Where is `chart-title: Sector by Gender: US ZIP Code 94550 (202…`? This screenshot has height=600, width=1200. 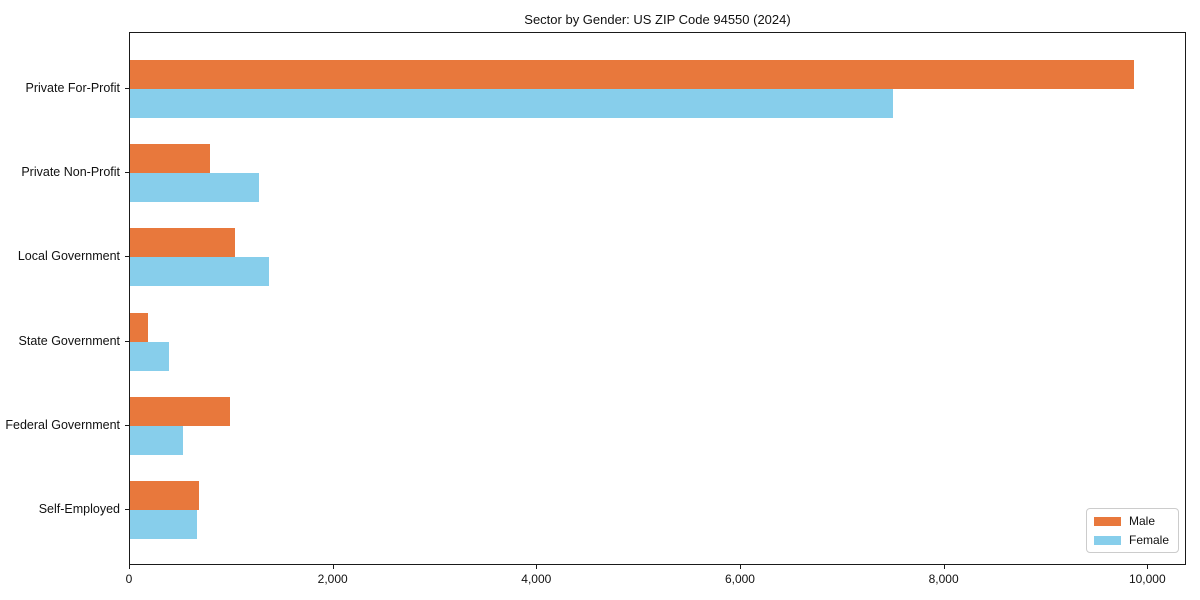 chart-title: Sector by Gender: US ZIP Code 94550 (202… is located at coordinates (657, 19).